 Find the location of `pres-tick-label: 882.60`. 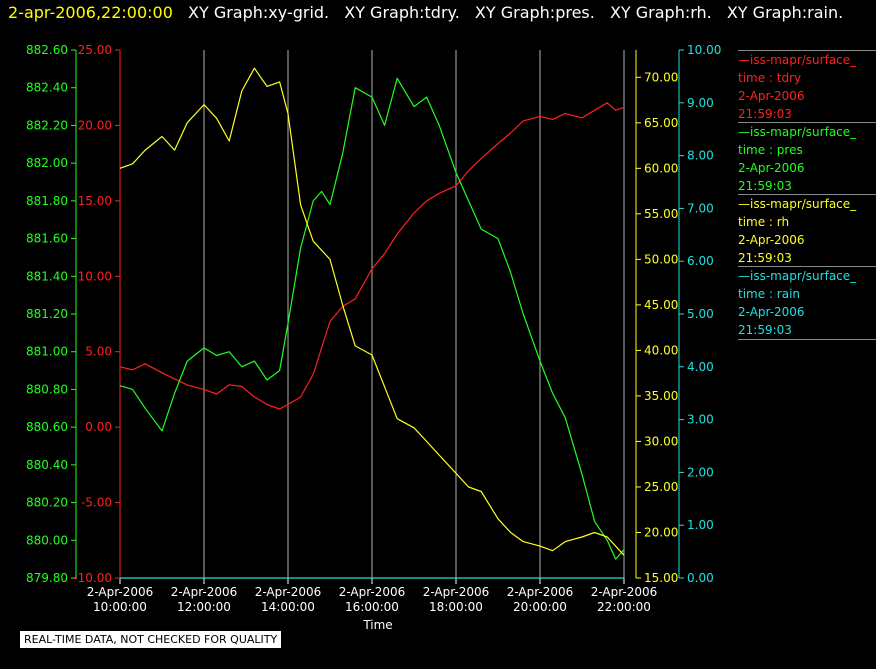

pres-tick-label: 882.60 is located at coordinates (47, 50).